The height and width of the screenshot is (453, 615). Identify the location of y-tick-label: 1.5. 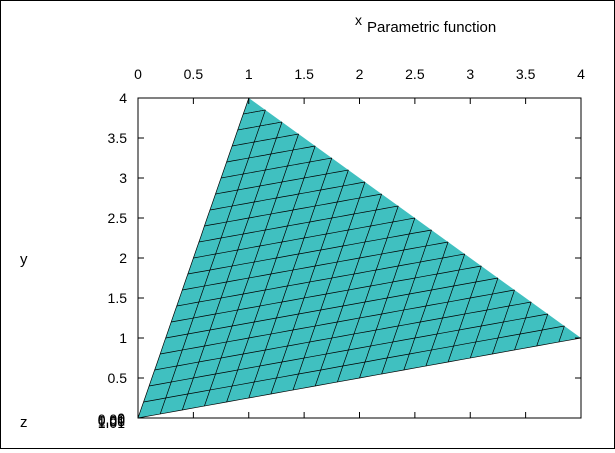
(118, 298).